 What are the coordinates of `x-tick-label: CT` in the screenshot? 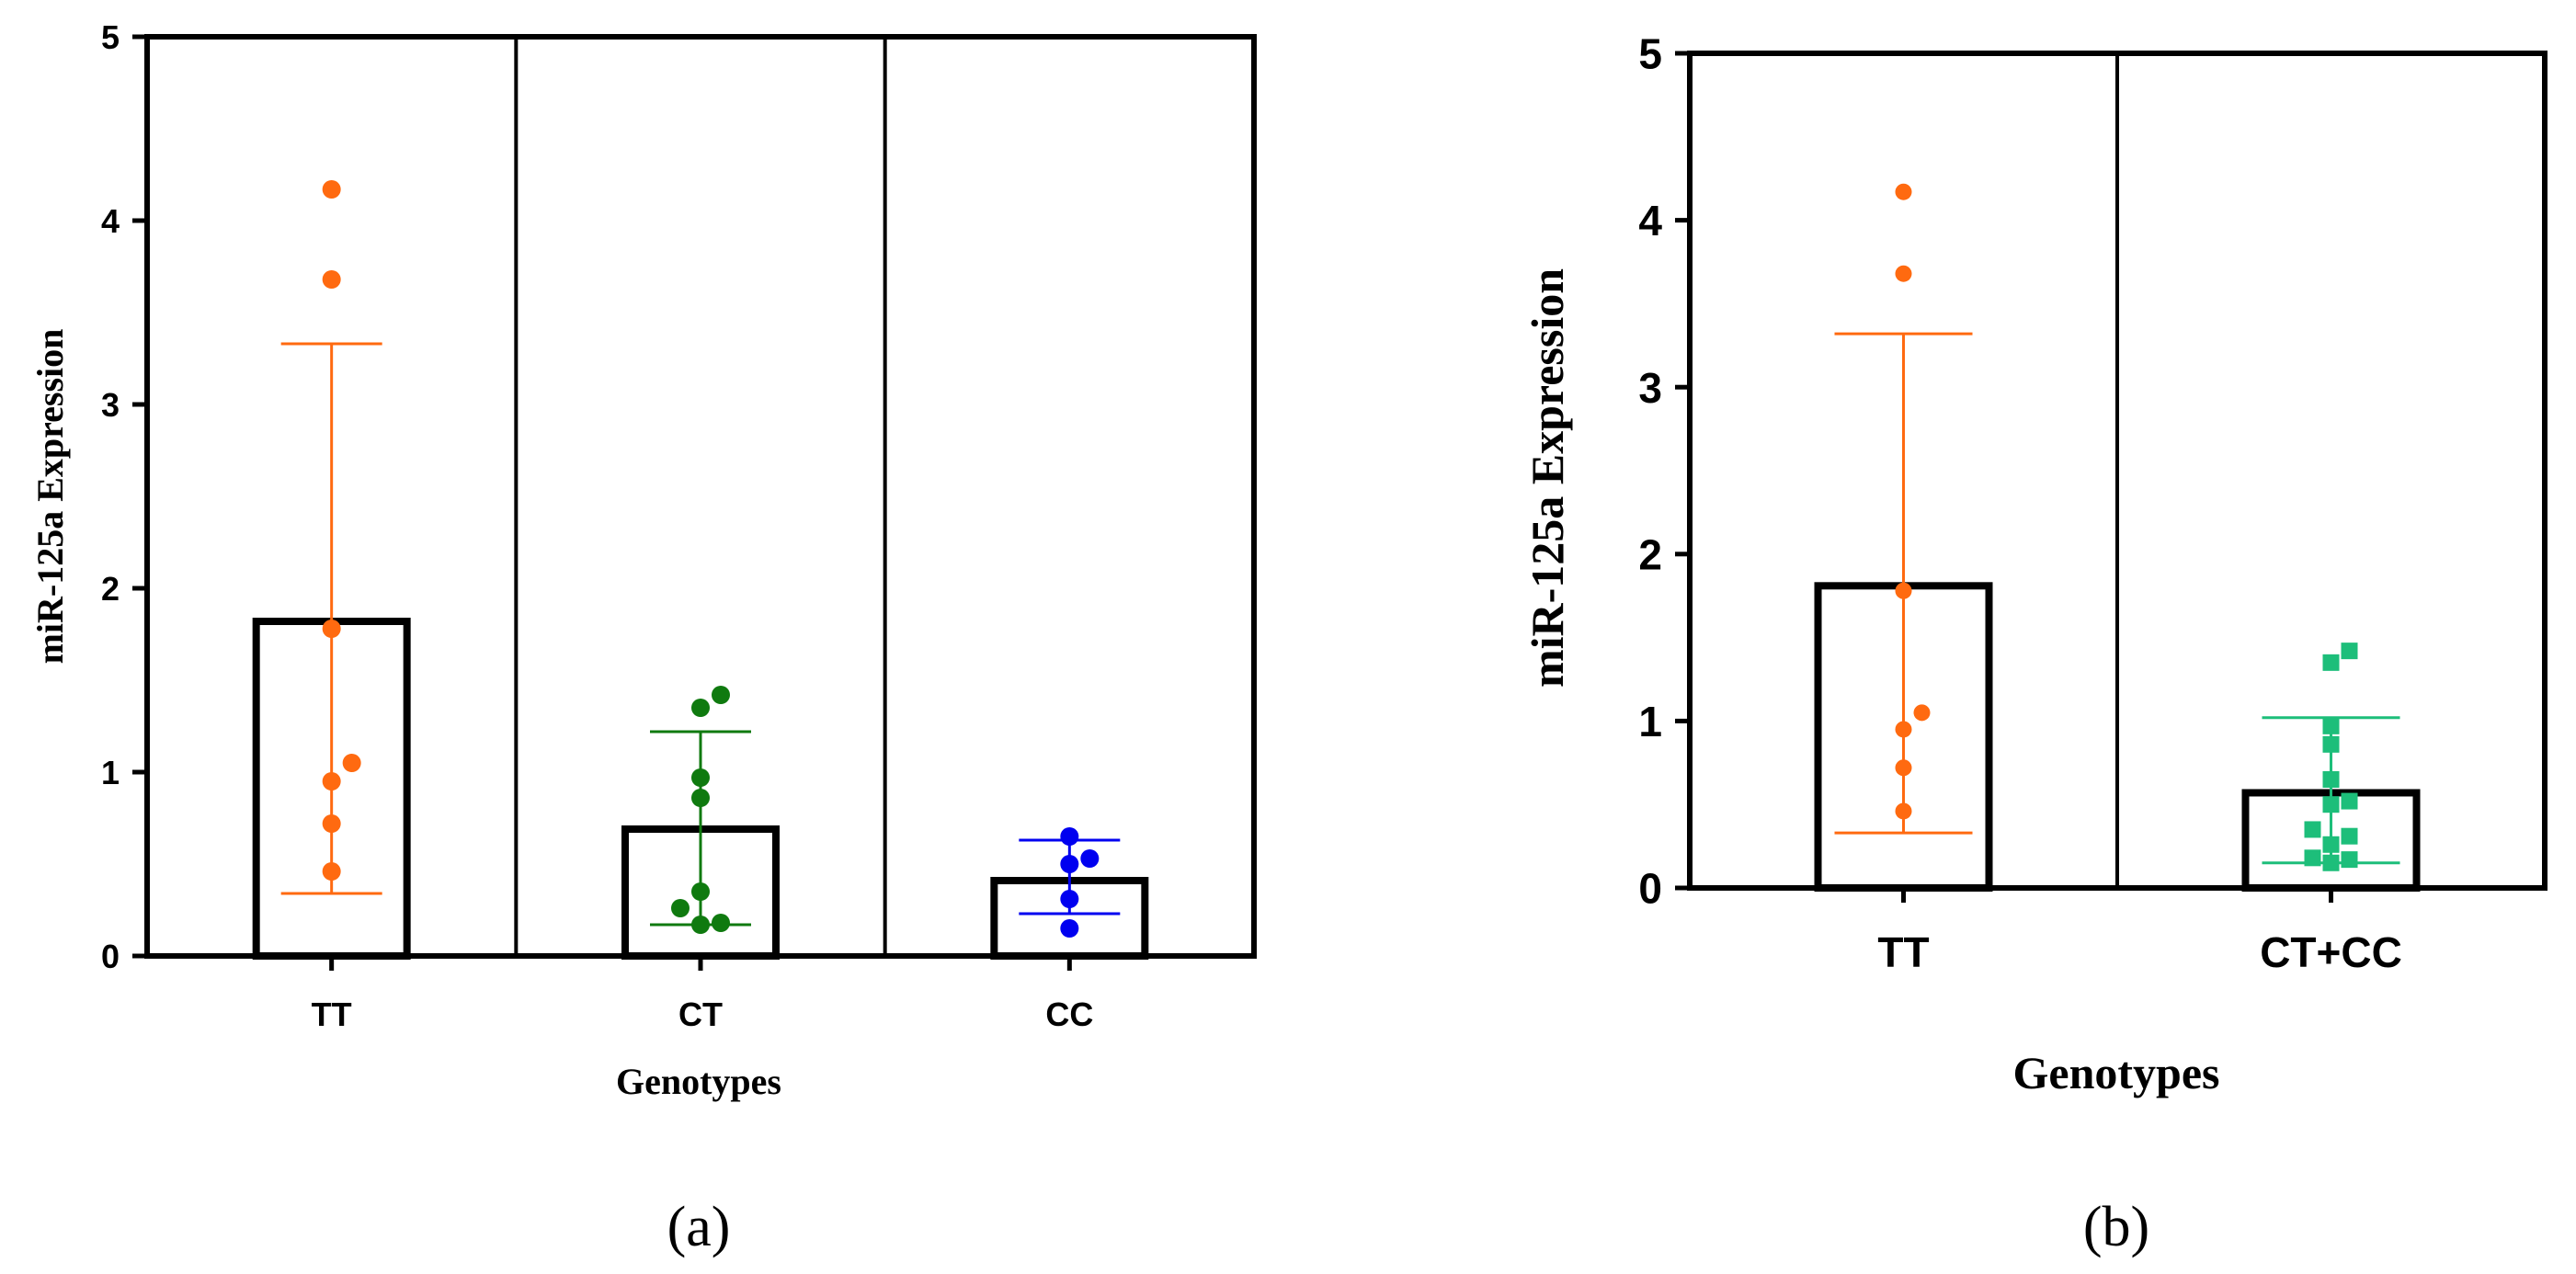 It's located at (700, 1014).